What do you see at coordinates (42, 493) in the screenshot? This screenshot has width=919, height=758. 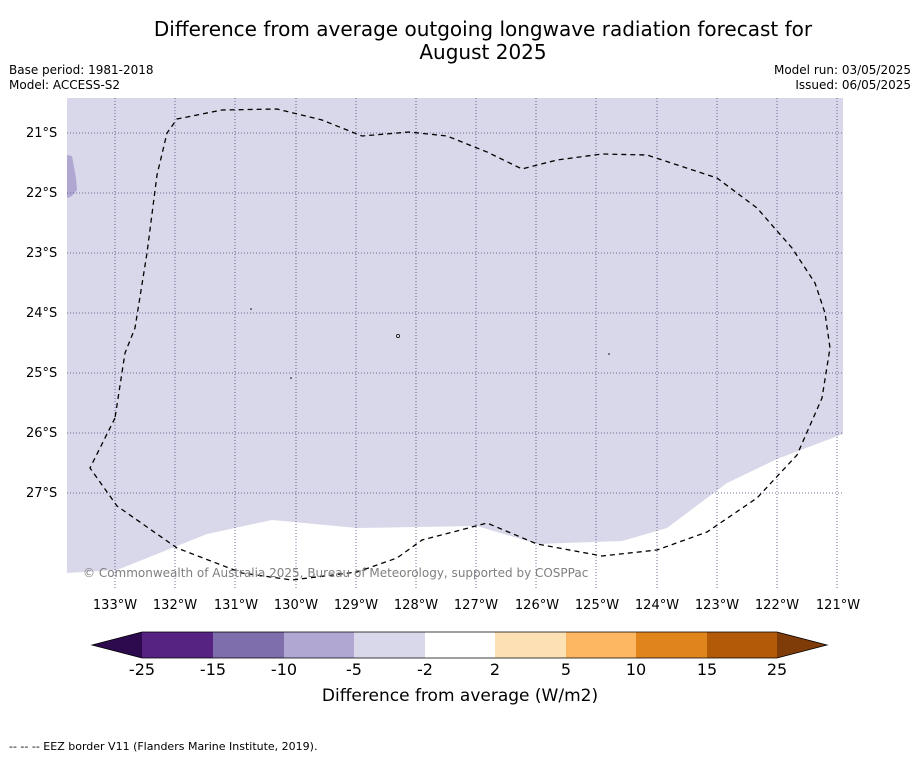 I see `lat-label: 27°S` at bounding box center [42, 493].